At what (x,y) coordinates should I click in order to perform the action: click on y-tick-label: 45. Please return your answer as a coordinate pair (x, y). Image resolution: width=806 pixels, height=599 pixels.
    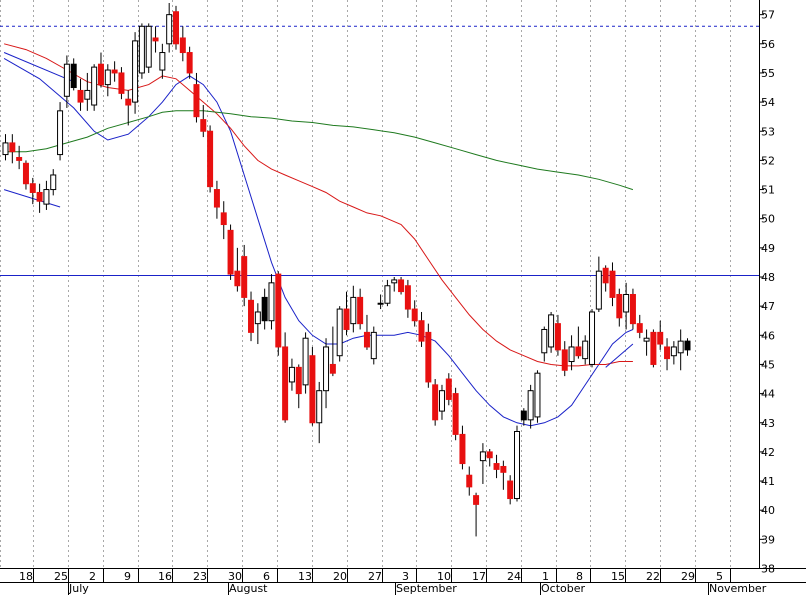
    Looking at the image, I should click on (768, 364).